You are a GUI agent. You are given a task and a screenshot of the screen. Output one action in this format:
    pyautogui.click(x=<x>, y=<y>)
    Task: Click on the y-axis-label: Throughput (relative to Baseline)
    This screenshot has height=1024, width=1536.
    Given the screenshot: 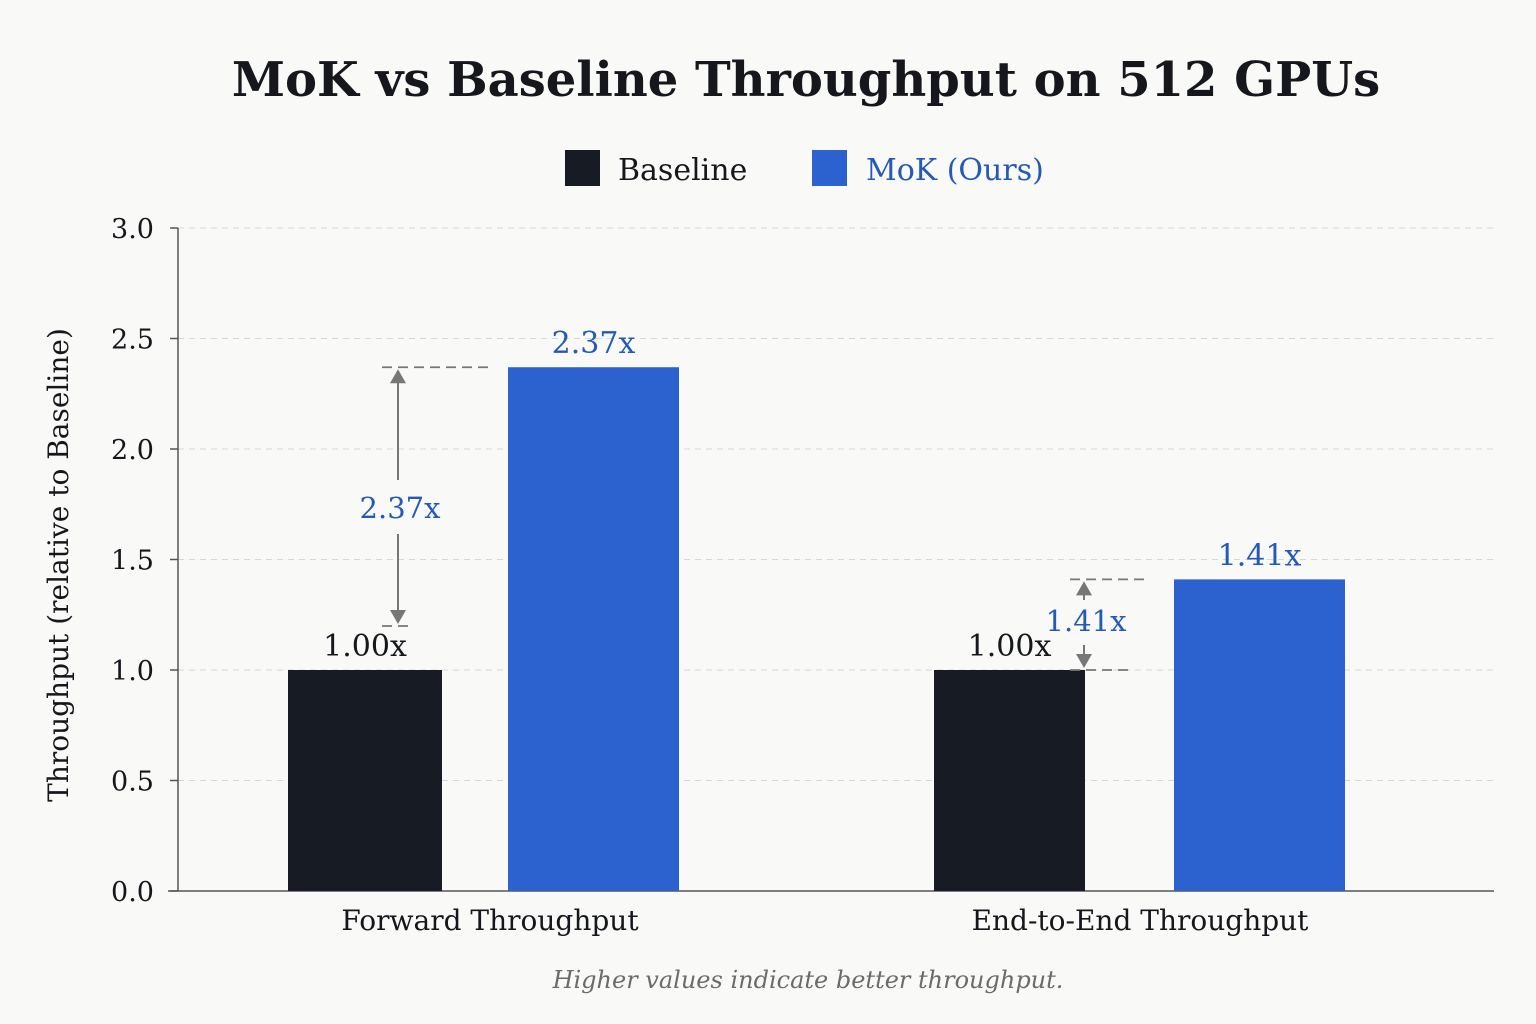 What is the action you would take?
    pyautogui.click(x=58, y=565)
    